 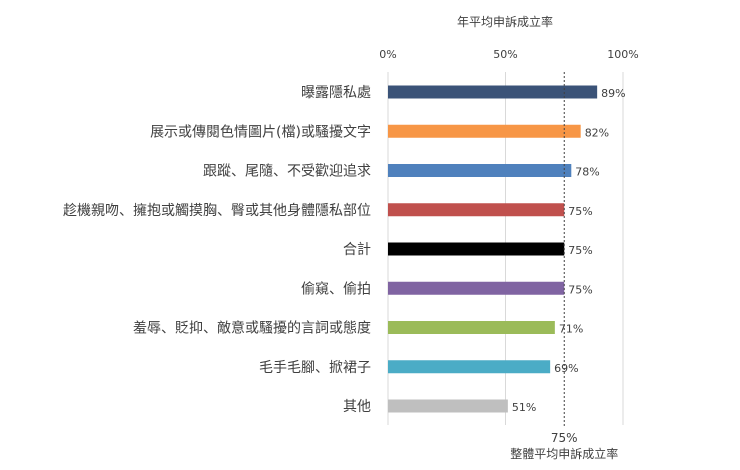 What do you see at coordinates (217, 211) in the screenshot?
I see `category-label: 趁機親吻、擁抱或觸摸胸、臀或其他身體隱私部位` at bounding box center [217, 211].